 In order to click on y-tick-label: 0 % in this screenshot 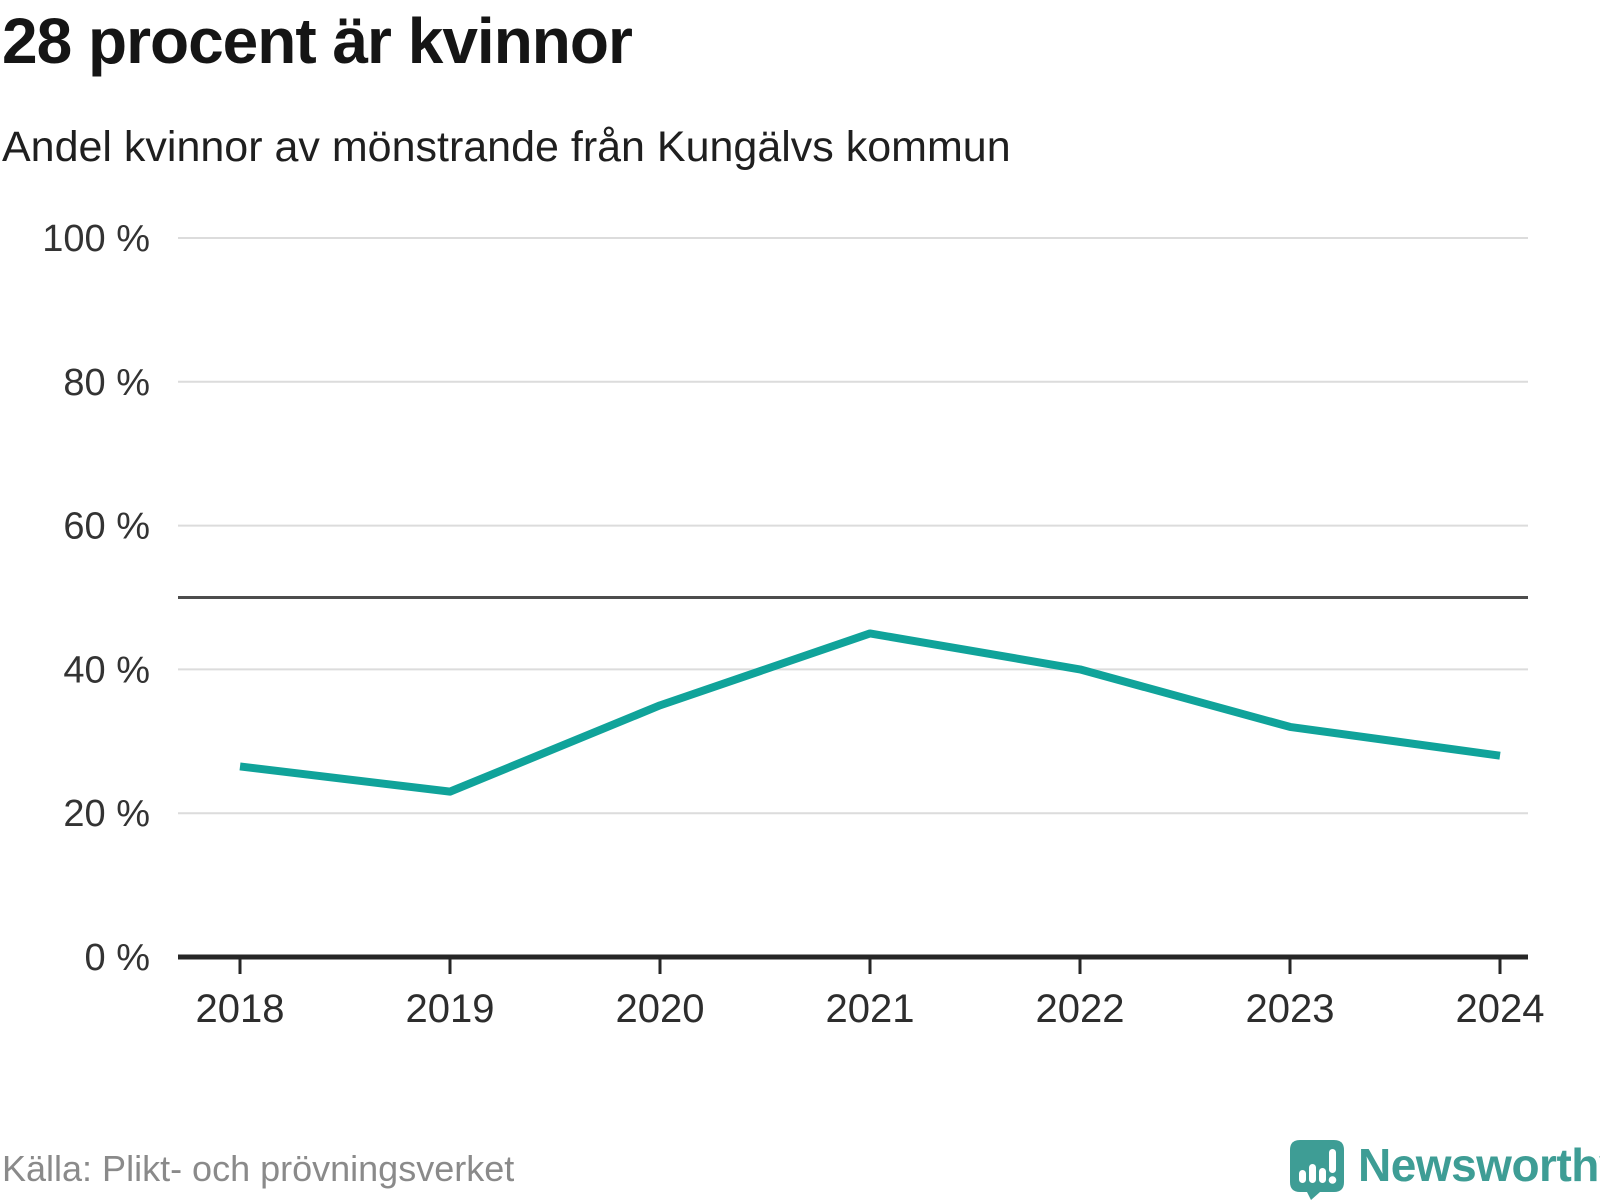, I will do `click(117, 958)`.